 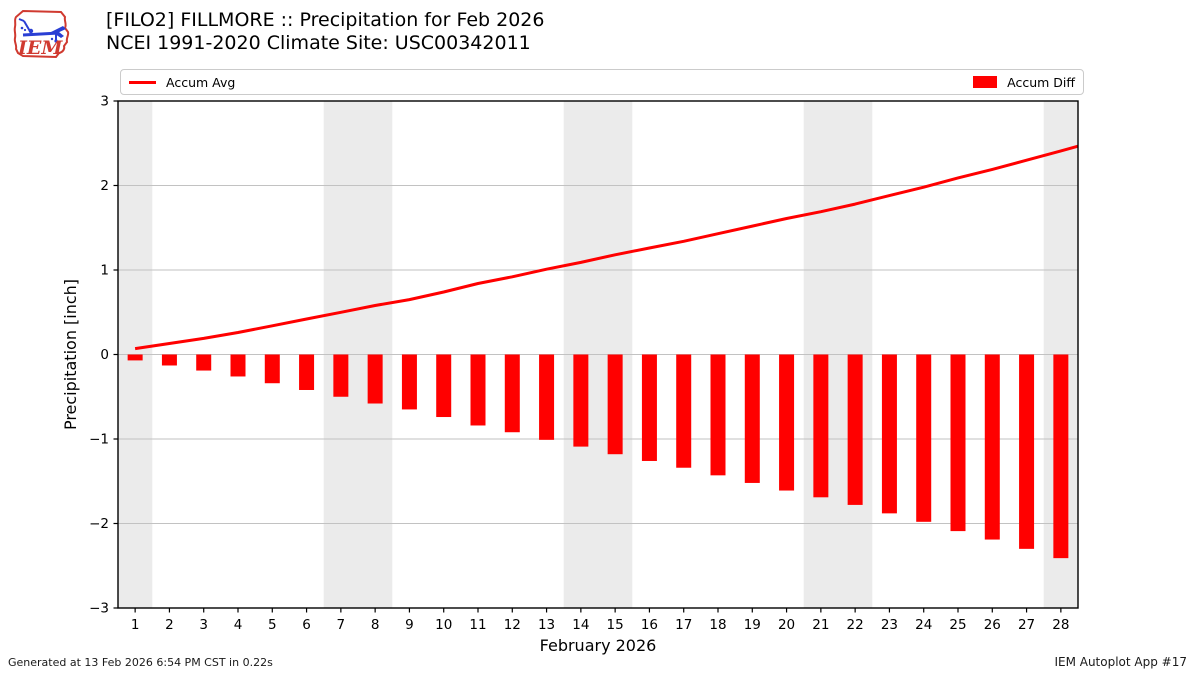 What do you see at coordinates (40, 48) in the screenshot?
I see `logo-text: IEM` at bounding box center [40, 48].